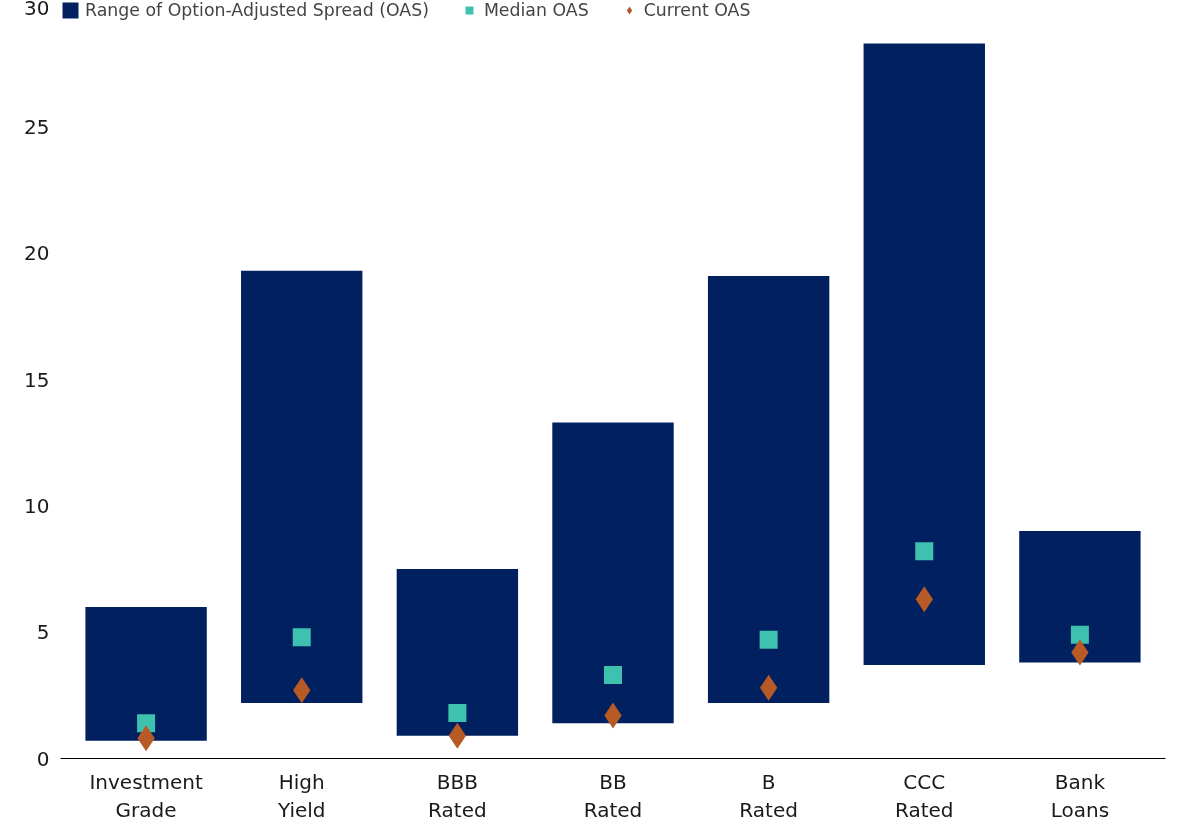 The width and height of the screenshot is (1178, 836). I want to click on legend-label: Median OAS, so click(536, 10).